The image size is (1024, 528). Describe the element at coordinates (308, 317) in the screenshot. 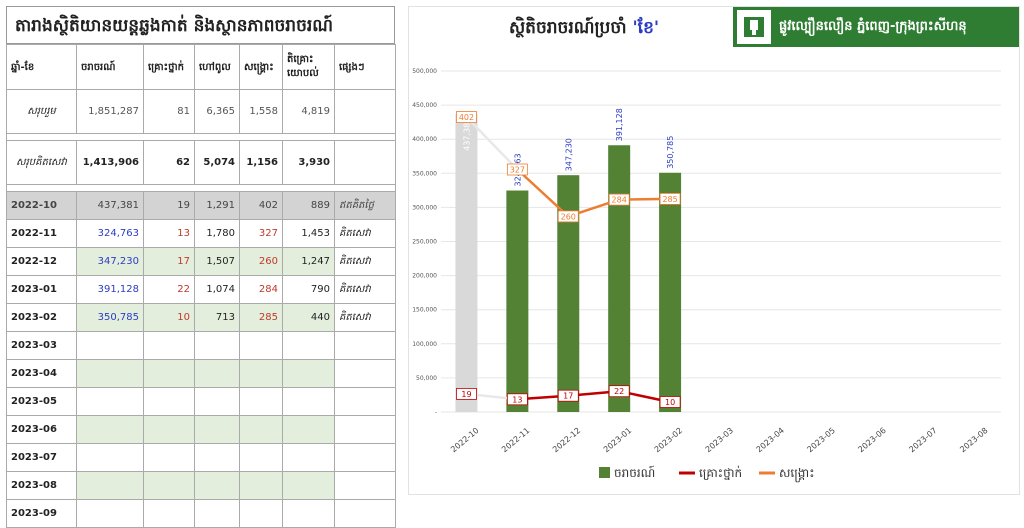

I see `row-consult: 440` at that location.